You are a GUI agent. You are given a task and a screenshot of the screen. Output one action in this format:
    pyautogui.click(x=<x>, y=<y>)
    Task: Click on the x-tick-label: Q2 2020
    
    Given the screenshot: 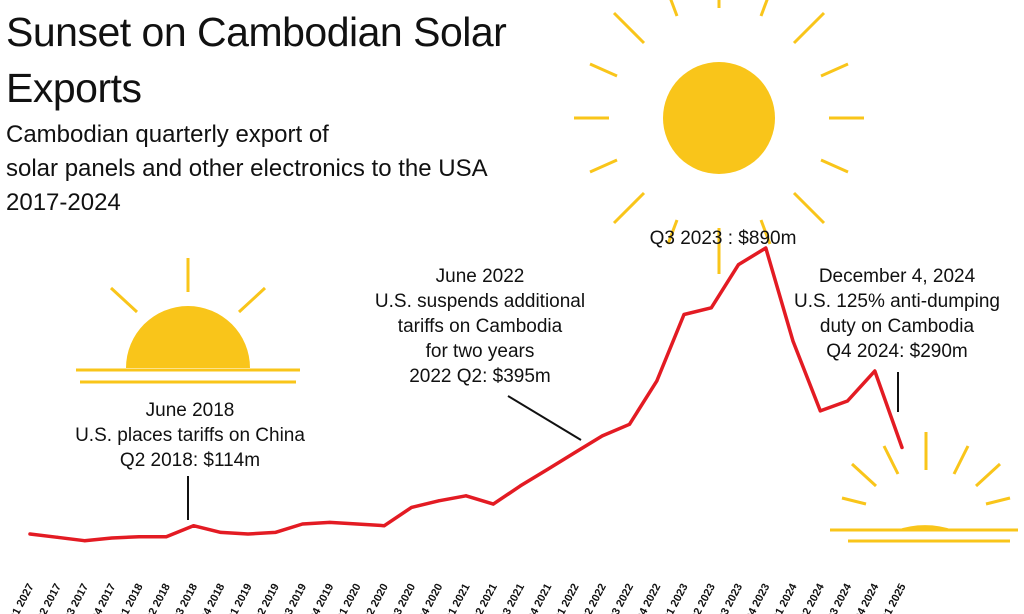 What is the action you would take?
    pyautogui.click(x=376, y=598)
    